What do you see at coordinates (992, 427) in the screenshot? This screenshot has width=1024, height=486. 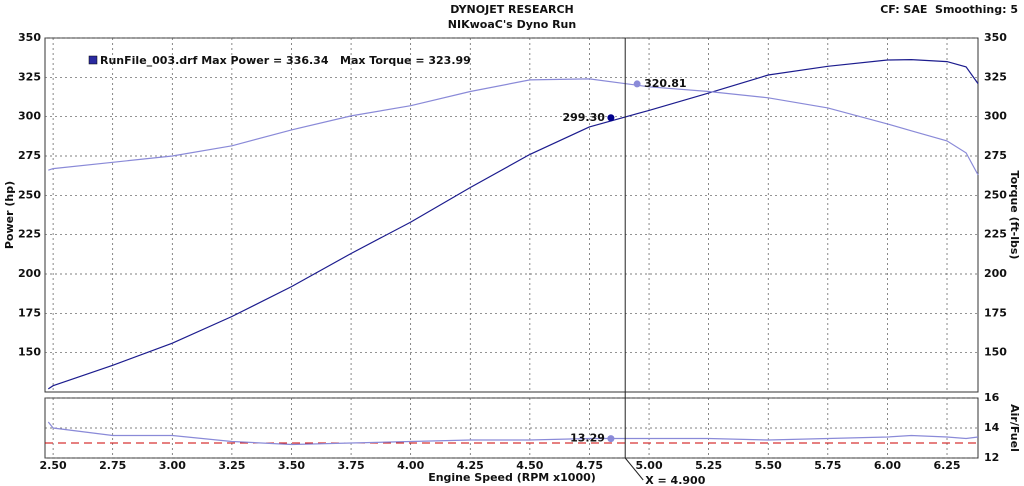 I see `y2-tick-label: 14` at bounding box center [992, 427].